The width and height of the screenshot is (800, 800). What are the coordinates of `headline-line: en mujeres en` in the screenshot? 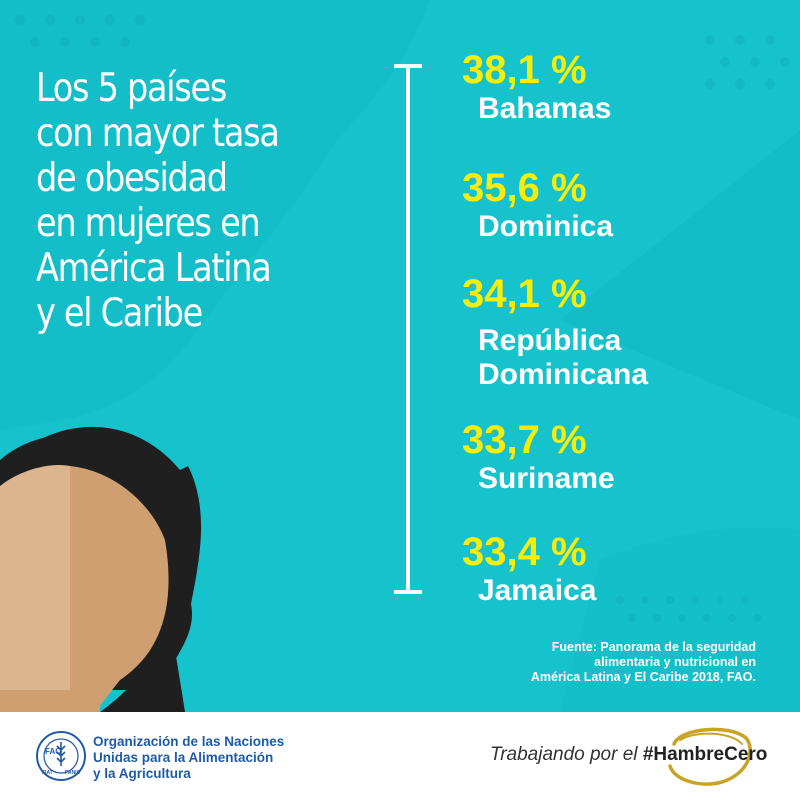 It's located at (148, 223).